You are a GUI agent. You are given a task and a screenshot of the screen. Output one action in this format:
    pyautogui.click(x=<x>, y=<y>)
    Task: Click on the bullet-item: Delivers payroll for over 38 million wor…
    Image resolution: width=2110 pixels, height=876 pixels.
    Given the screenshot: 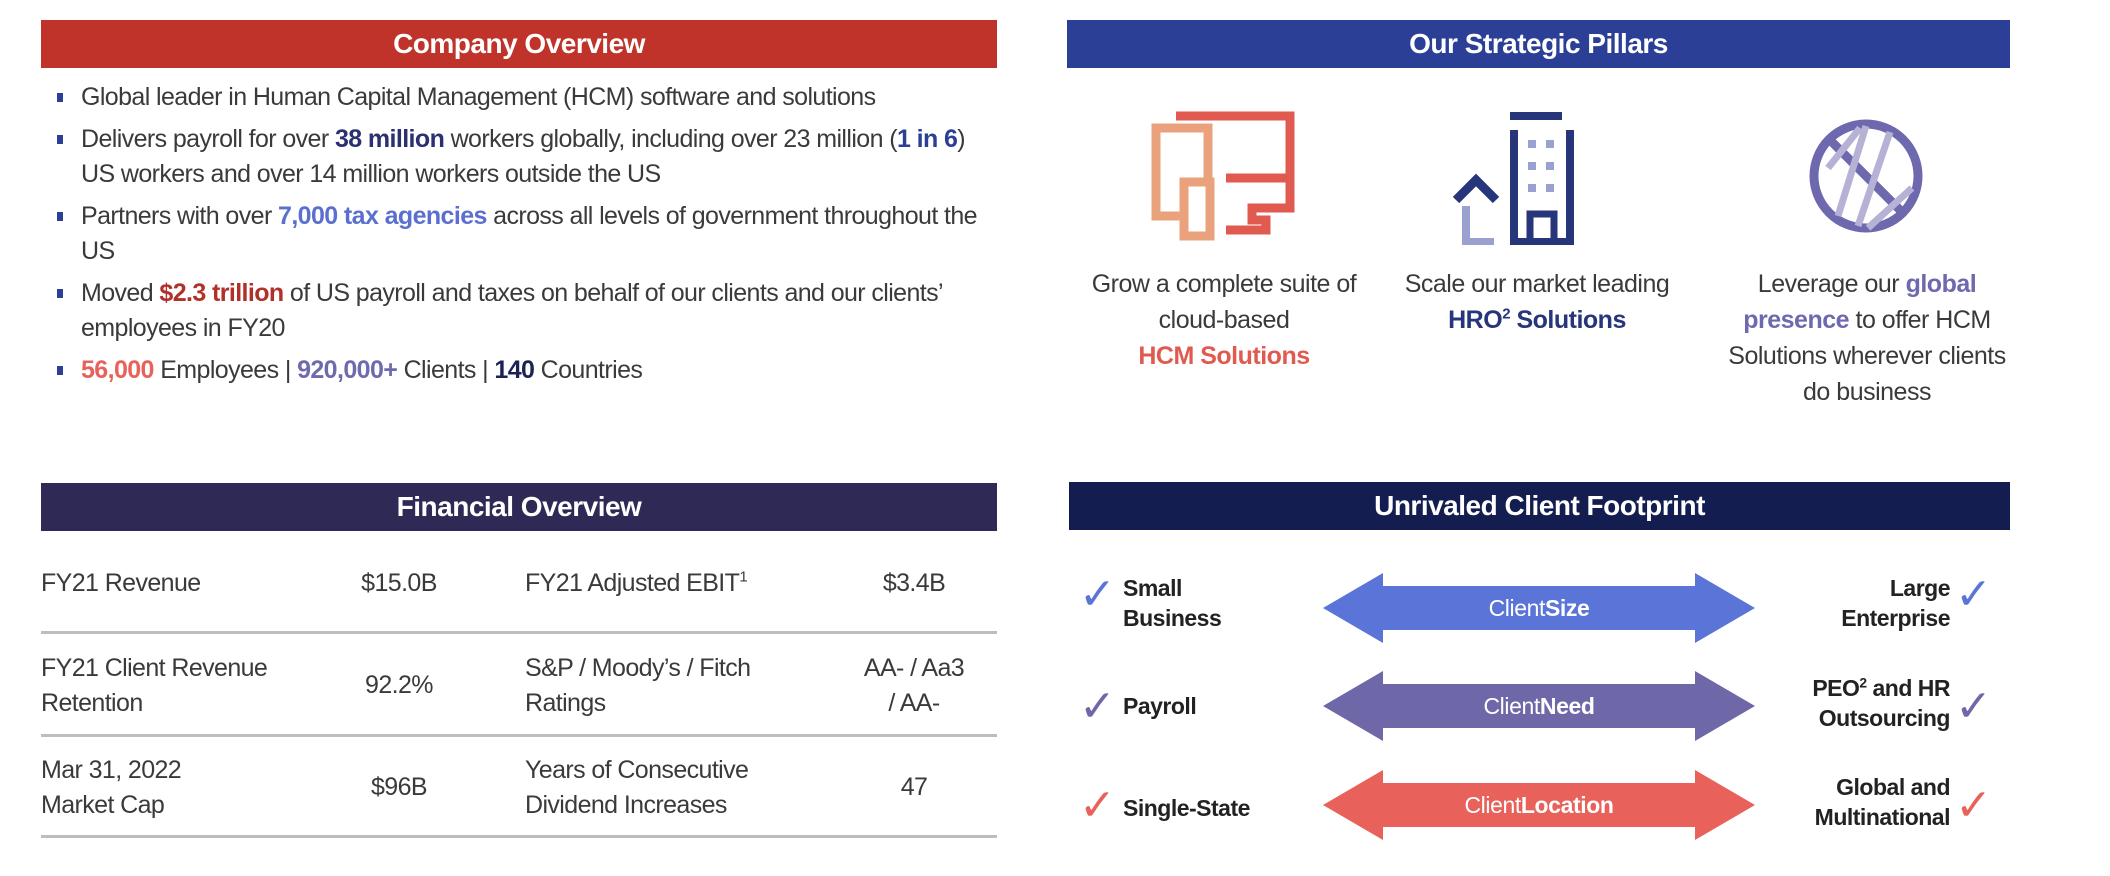 What is the action you would take?
    pyautogui.click(x=527, y=157)
    